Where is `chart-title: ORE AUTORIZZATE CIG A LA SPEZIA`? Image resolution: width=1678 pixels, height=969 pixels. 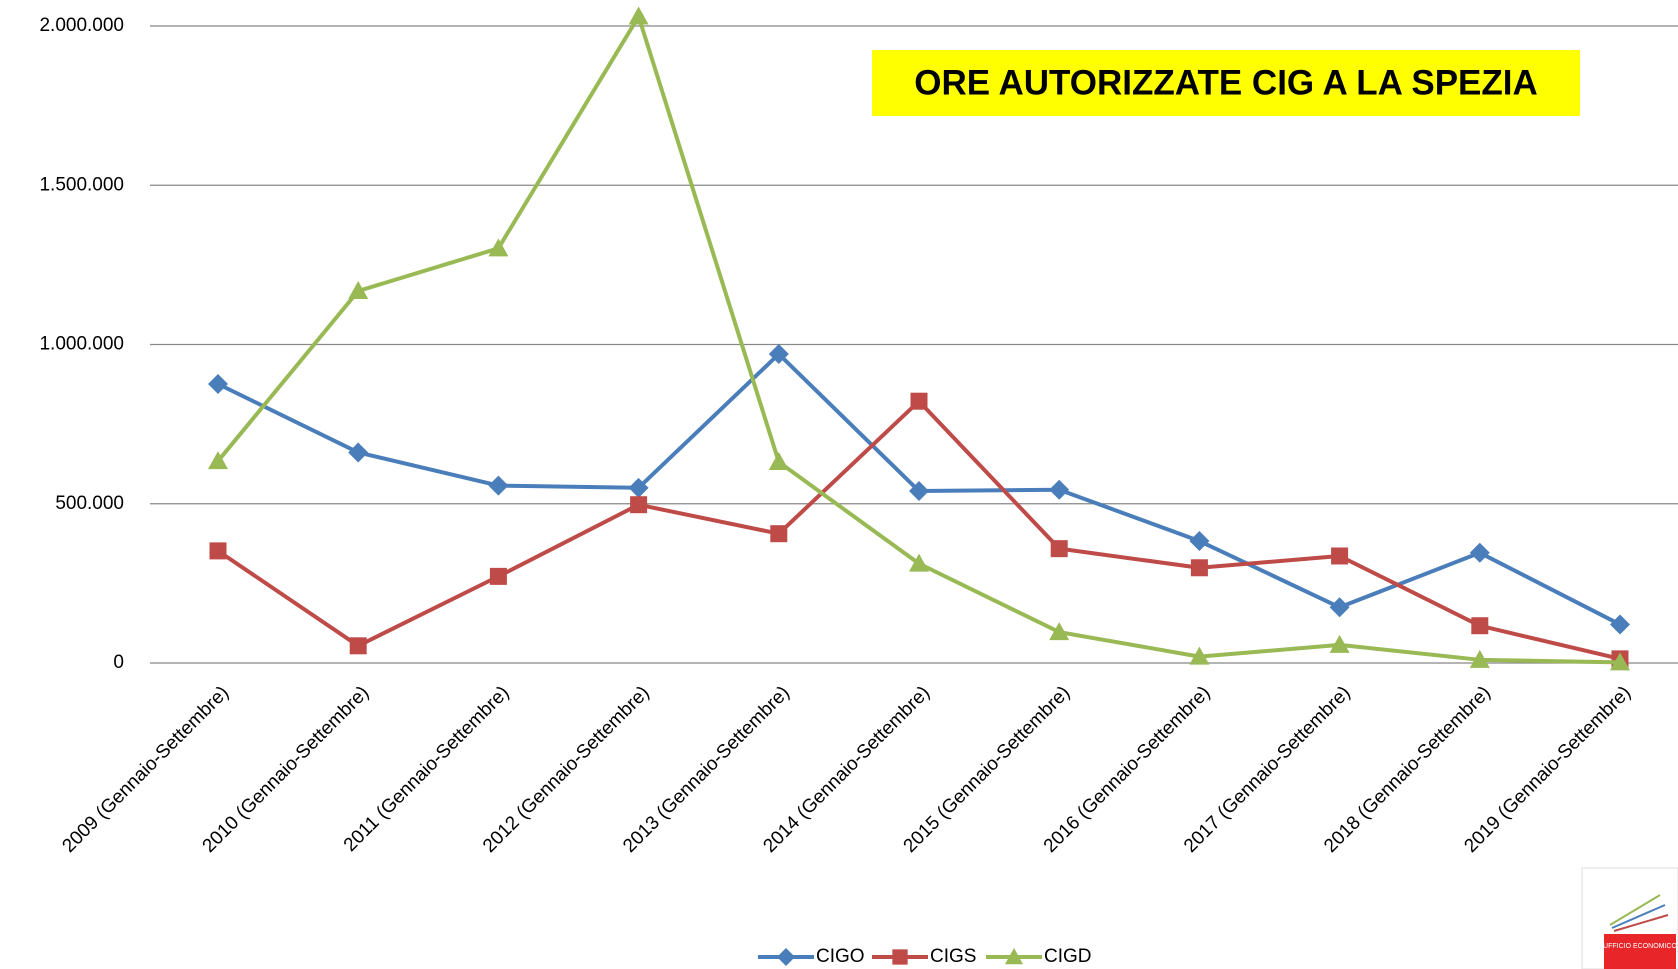
chart-title: ORE AUTORIZZATE CIG A LA SPEZIA is located at coordinates (1226, 82).